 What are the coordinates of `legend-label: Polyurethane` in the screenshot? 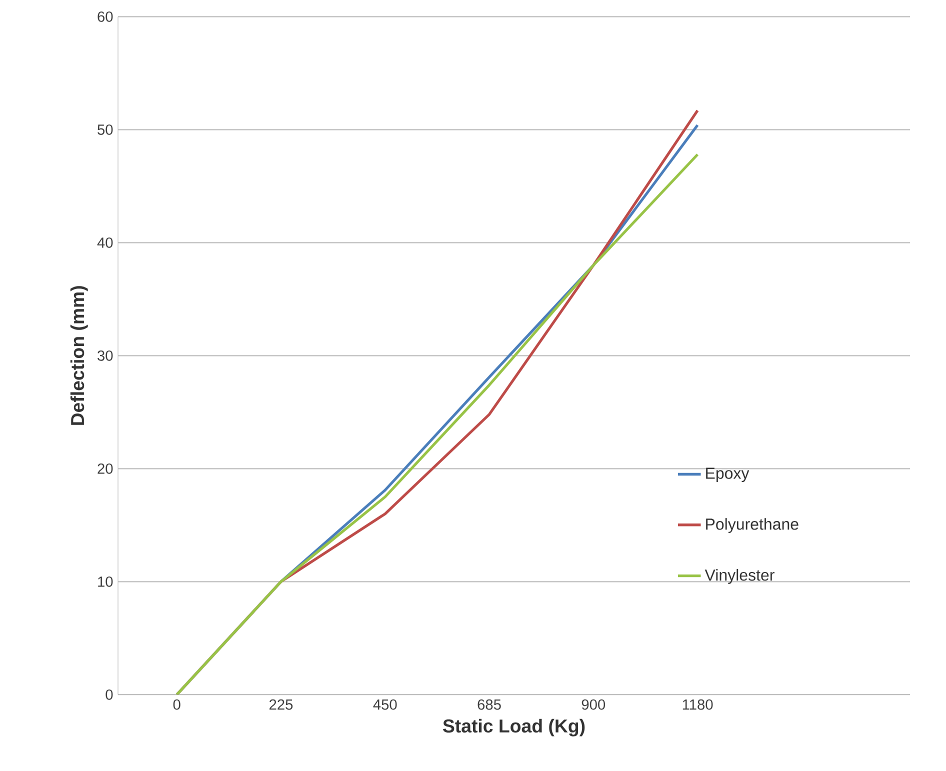 It's located at (752, 525).